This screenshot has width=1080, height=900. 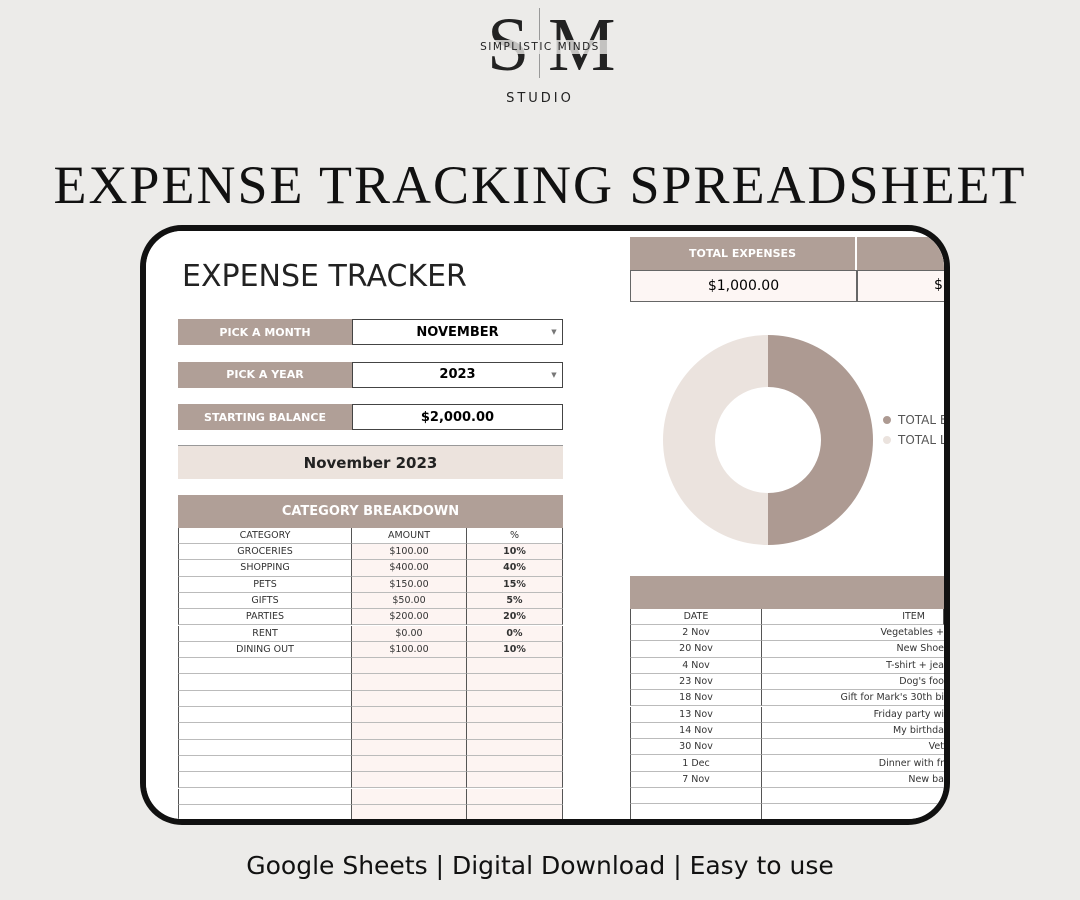 What do you see at coordinates (457, 332) in the screenshot?
I see `field-value: NOVEMBER` at bounding box center [457, 332].